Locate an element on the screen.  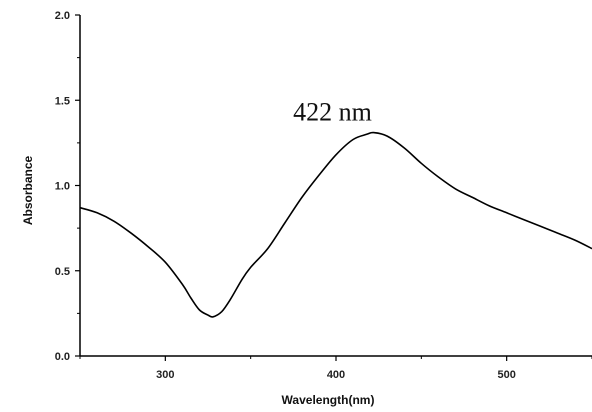
x-axis-title: Wavelength(nm) is located at coordinates (328, 400).